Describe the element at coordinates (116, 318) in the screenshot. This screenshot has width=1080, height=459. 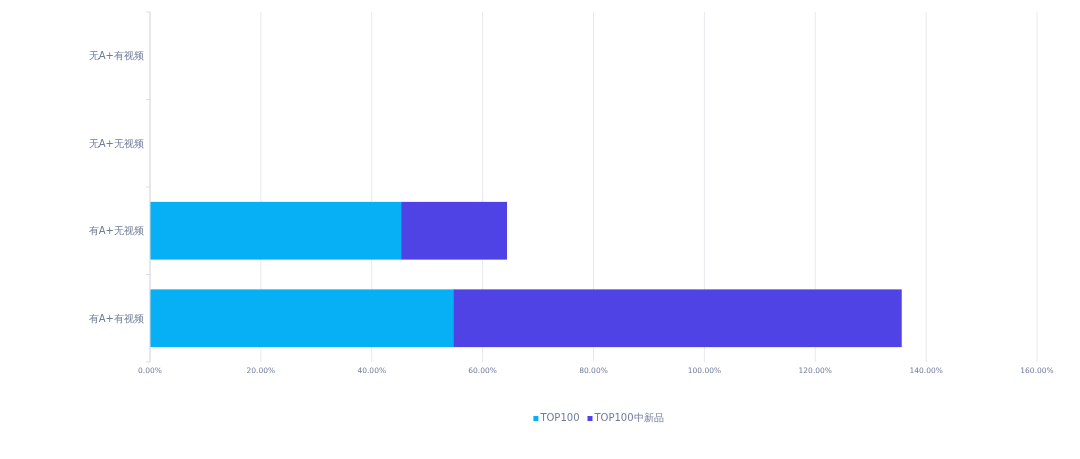
I see `y-tick-label: 有A+有视频` at that location.